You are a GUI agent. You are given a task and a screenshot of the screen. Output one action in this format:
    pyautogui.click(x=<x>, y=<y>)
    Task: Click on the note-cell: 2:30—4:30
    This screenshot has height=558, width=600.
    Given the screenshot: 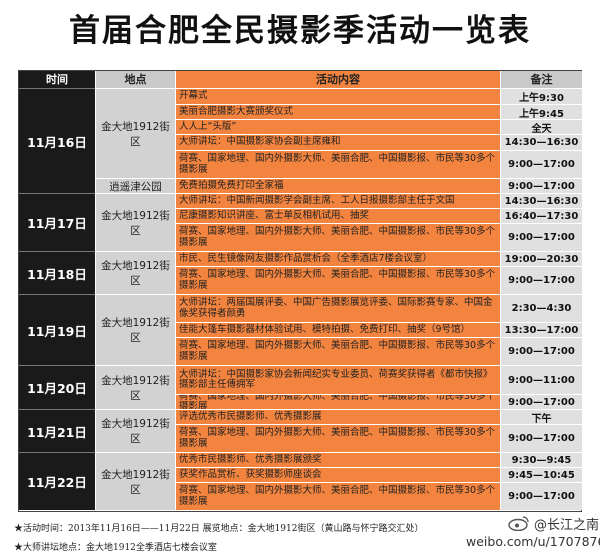 What is the action you would take?
    pyautogui.click(x=541, y=308)
    